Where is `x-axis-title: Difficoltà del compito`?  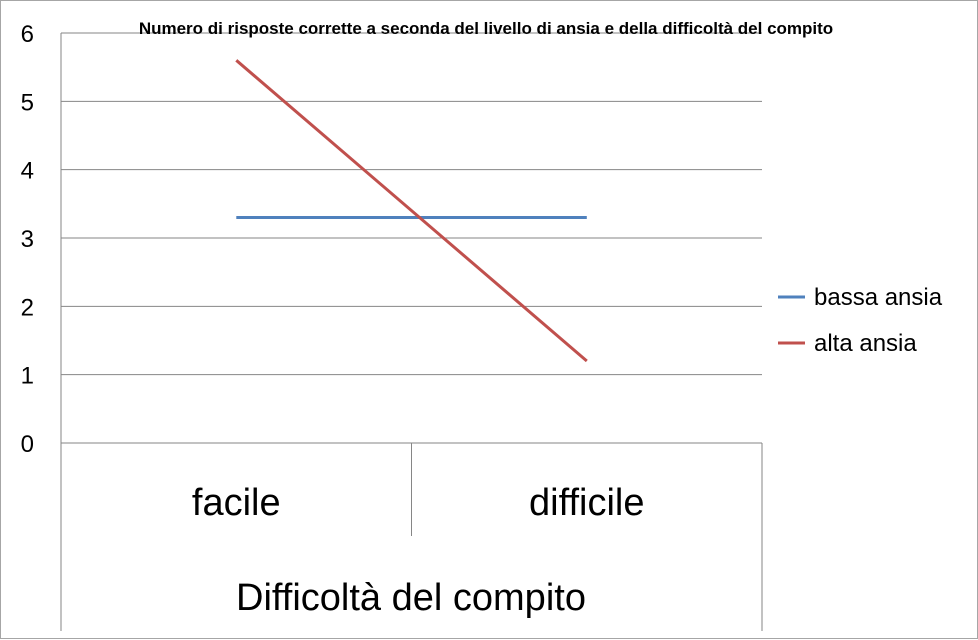 x-axis-title: Difficoltà del compito is located at coordinates (411, 598).